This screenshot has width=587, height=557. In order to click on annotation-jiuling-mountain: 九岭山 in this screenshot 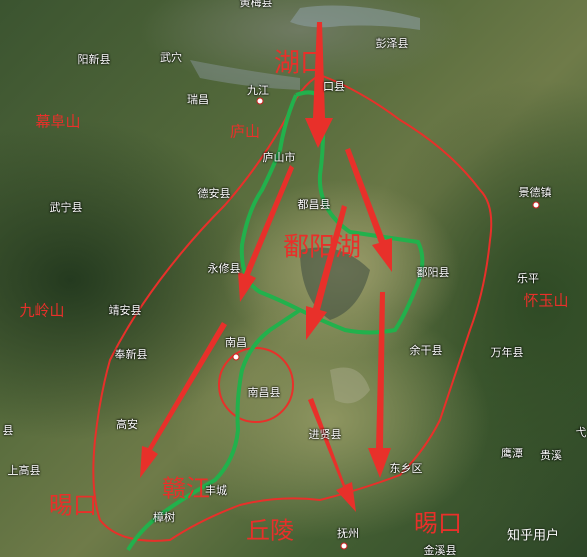, I will do `click(42, 310)`.